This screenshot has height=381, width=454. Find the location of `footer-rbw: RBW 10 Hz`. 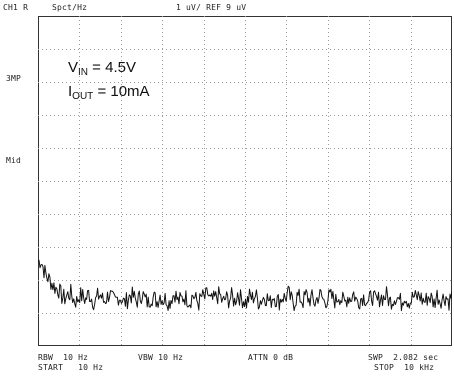

footer-rbw: RBW 10 Hz is located at coordinates (63, 357).